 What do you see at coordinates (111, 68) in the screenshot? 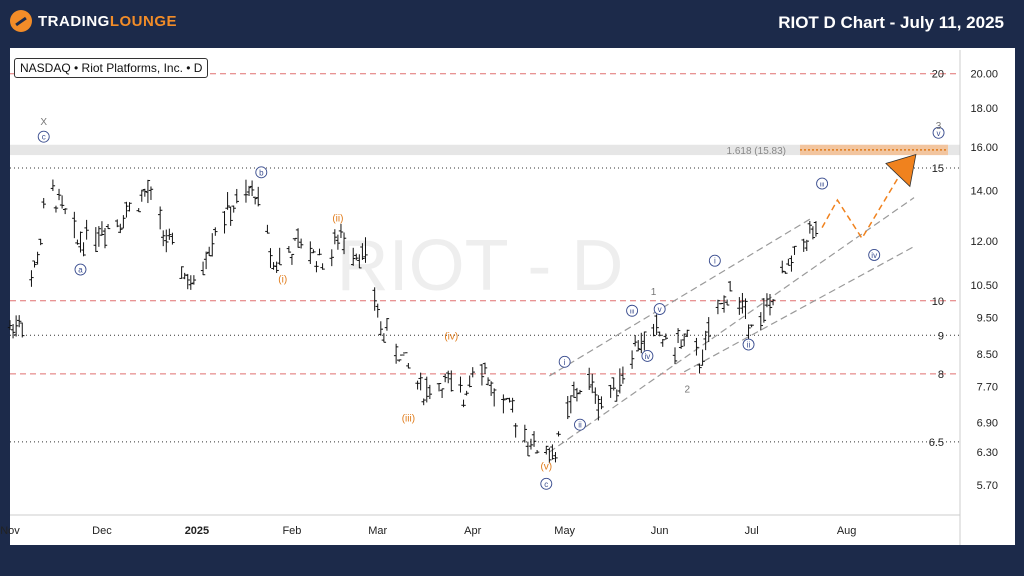
I see `symbol-legend: NASDAQ • Riot Platforms, Inc. • D` at bounding box center [111, 68].